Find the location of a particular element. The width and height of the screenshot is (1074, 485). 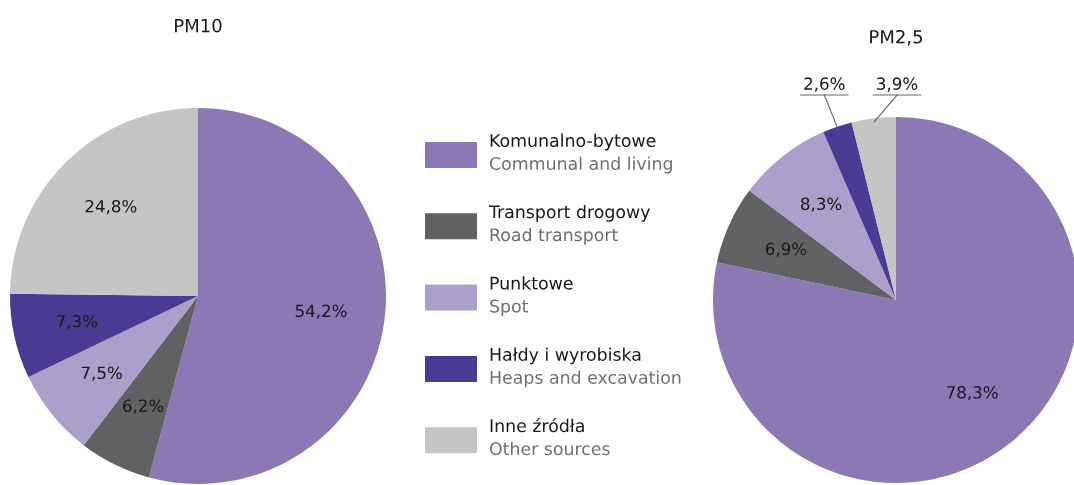

data-label: 2,6% is located at coordinates (824, 84).